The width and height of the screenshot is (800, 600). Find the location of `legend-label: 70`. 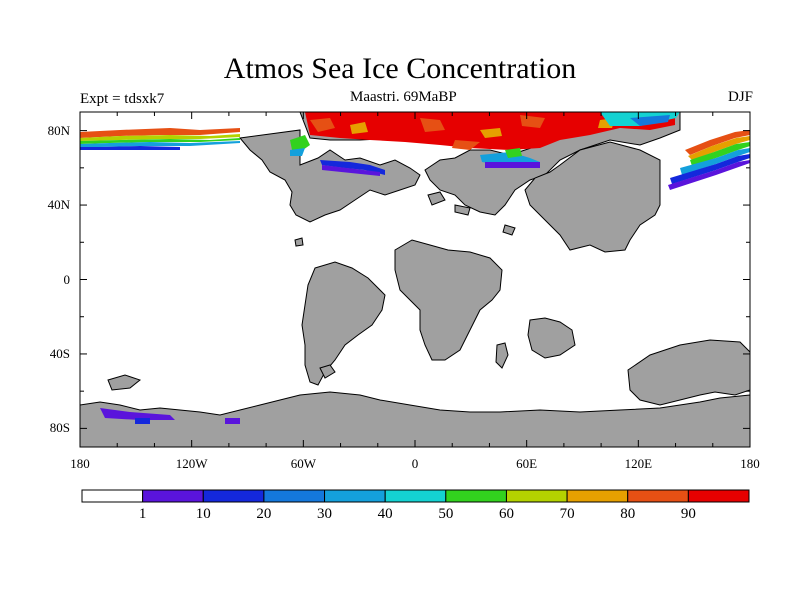

legend-label: 70 is located at coordinates (567, 514).